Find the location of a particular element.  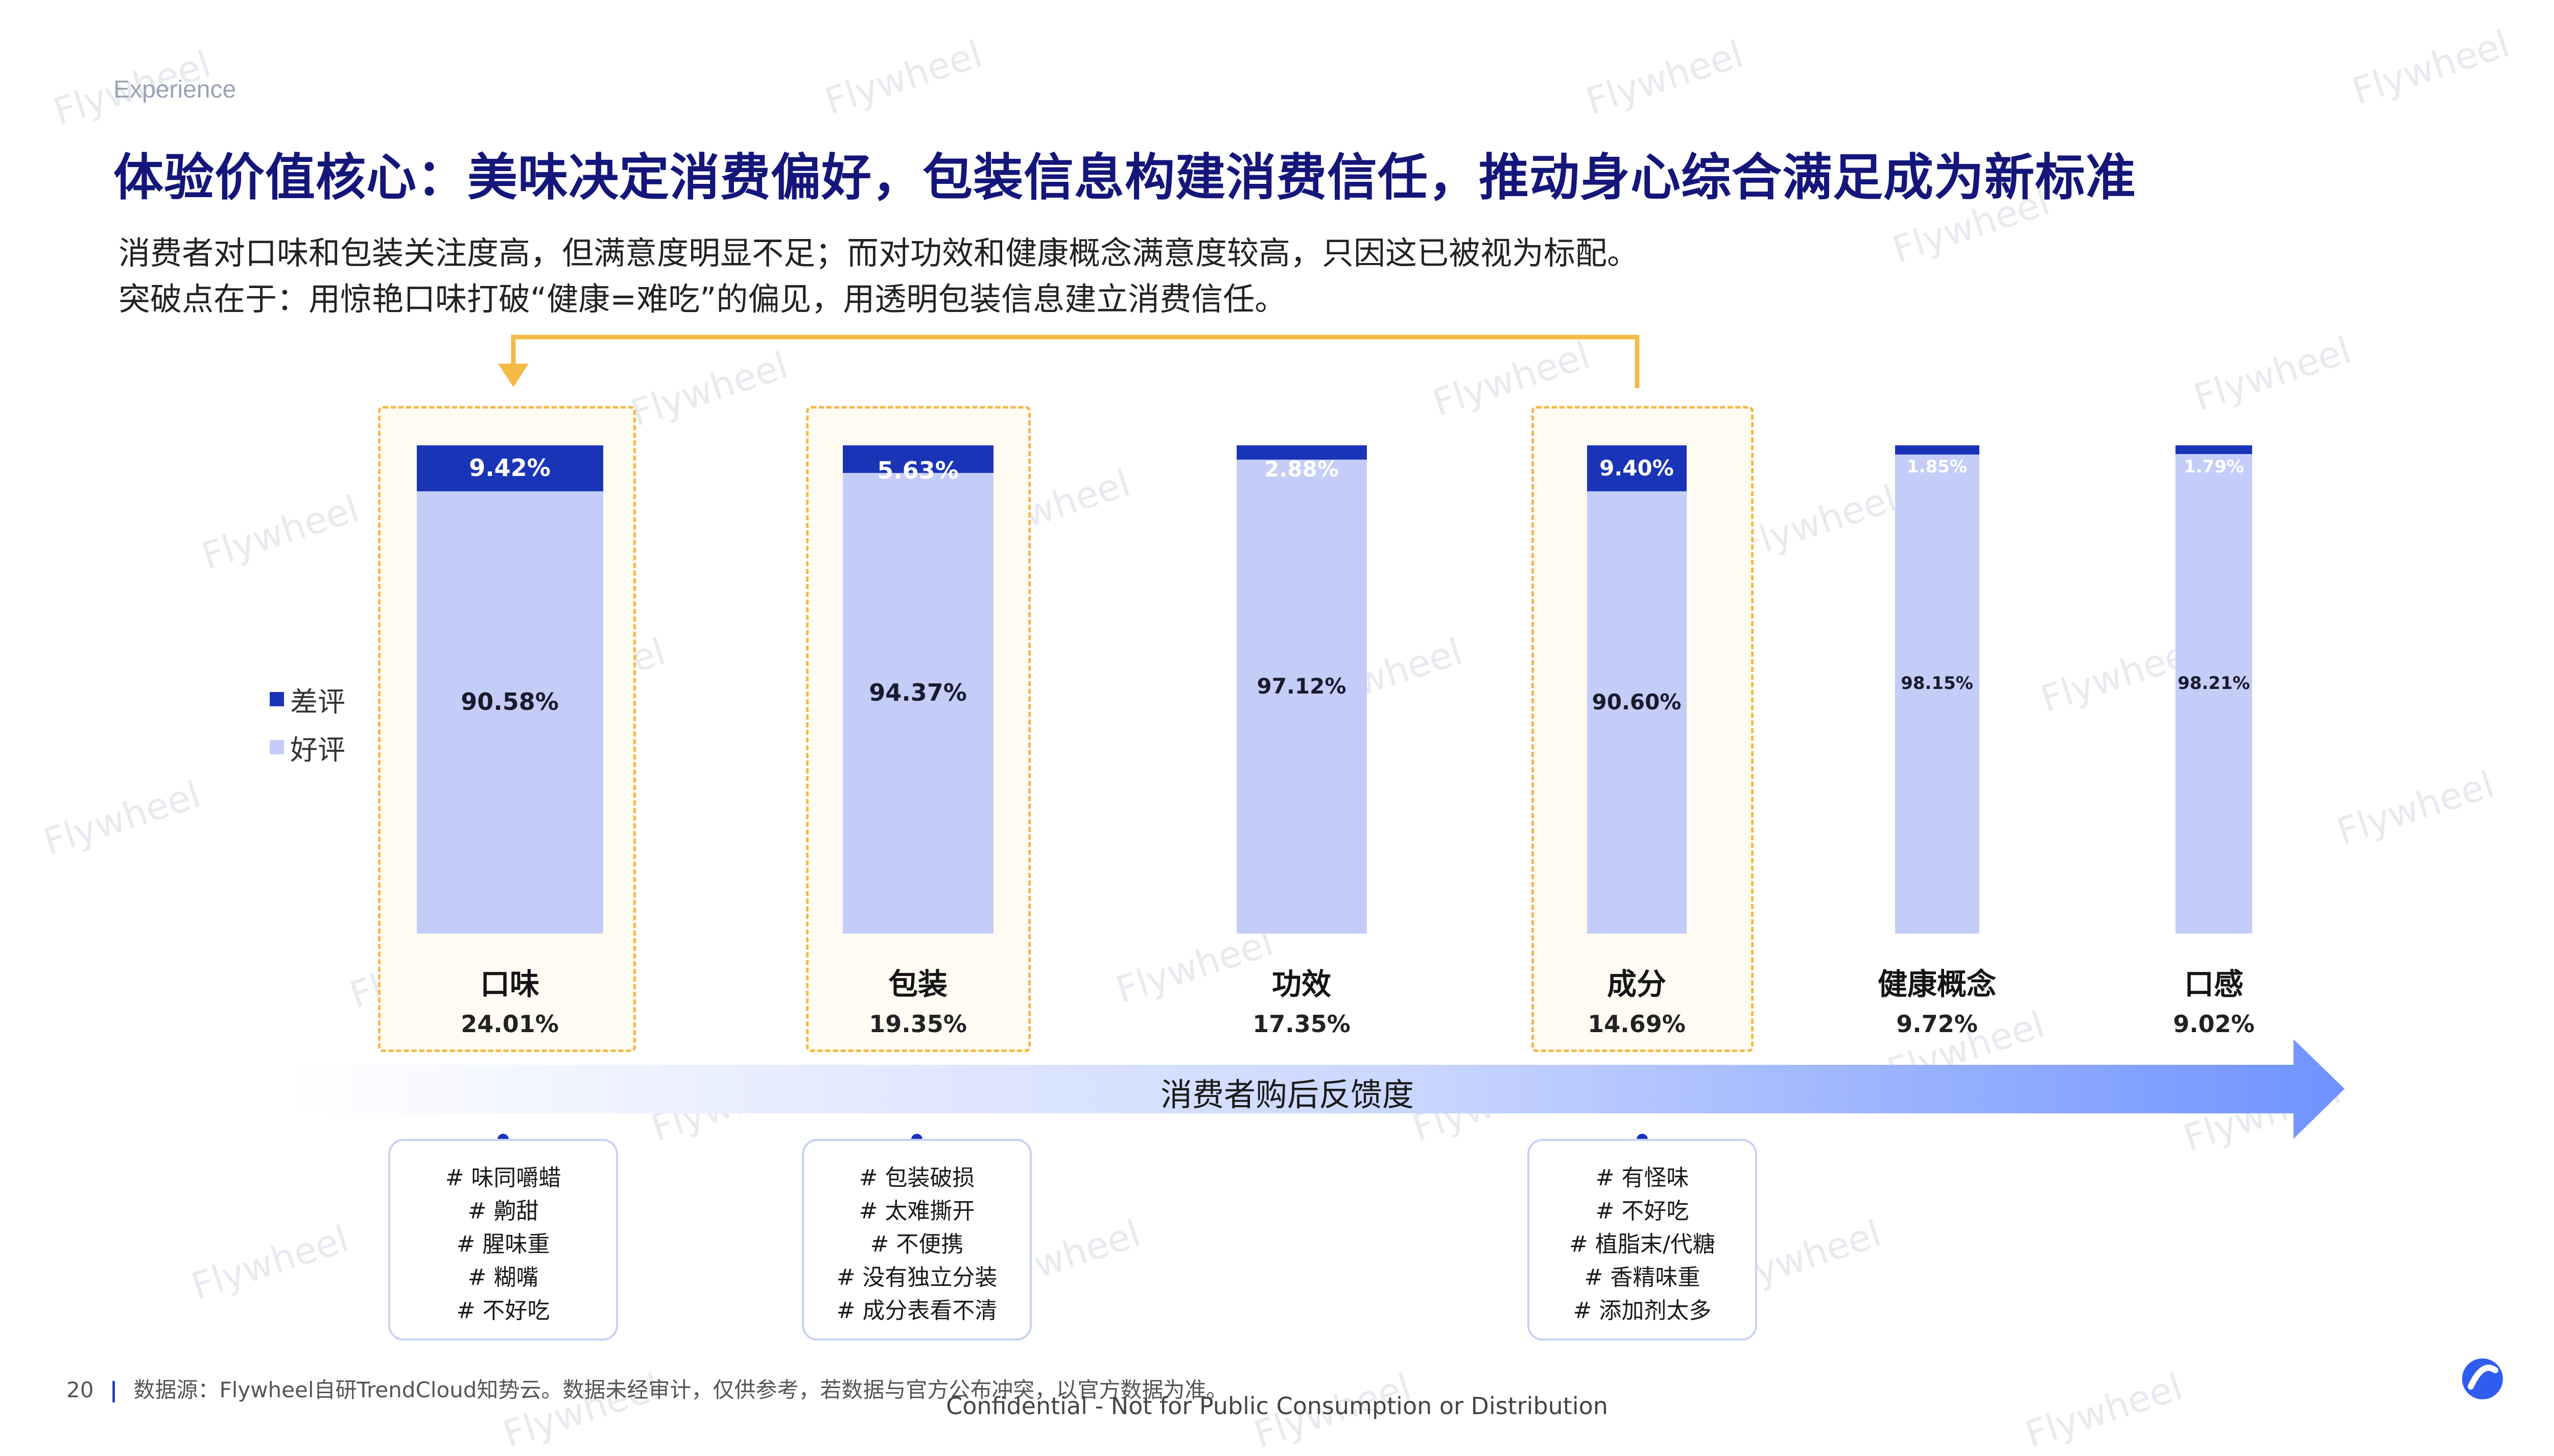

feedback-arrow-label: 消费者购后反馈度 is located at coordinates (1287, 1094).